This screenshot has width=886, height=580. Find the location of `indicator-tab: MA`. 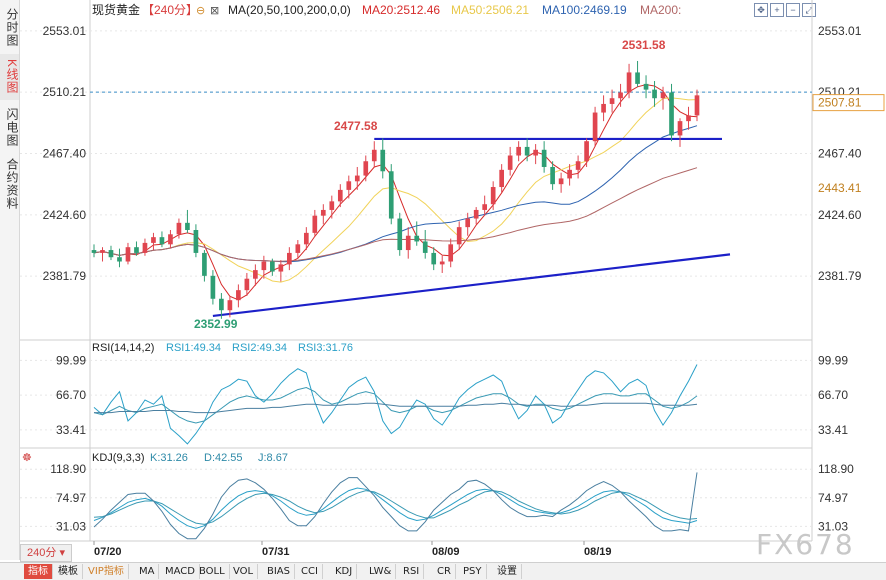

indicator-tab: MA is located at coordinates (147, 571).